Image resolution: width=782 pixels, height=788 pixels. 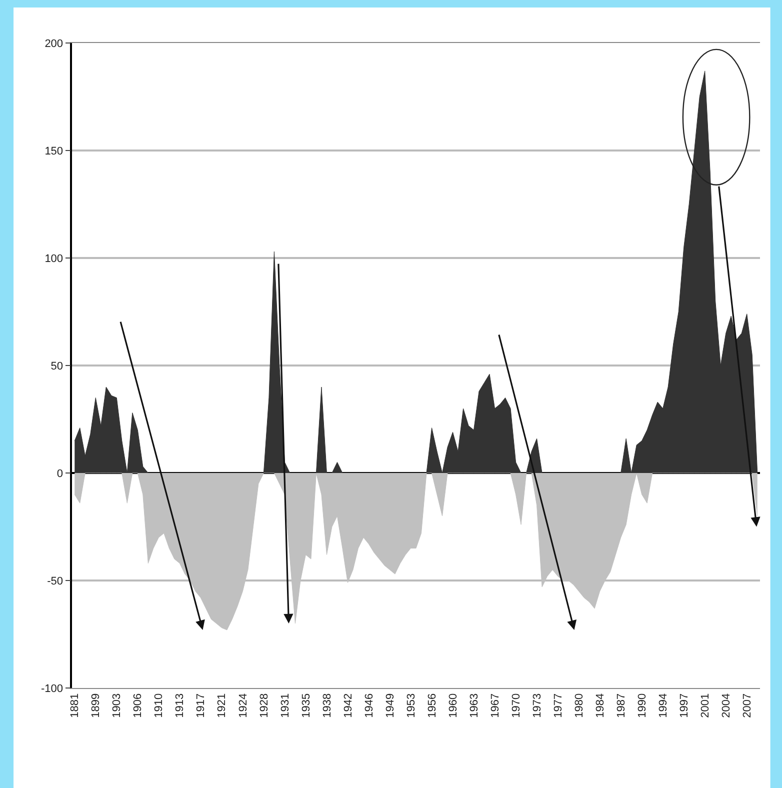 I want to click on x-tick-label: 1935, so click(x=306, y=705).